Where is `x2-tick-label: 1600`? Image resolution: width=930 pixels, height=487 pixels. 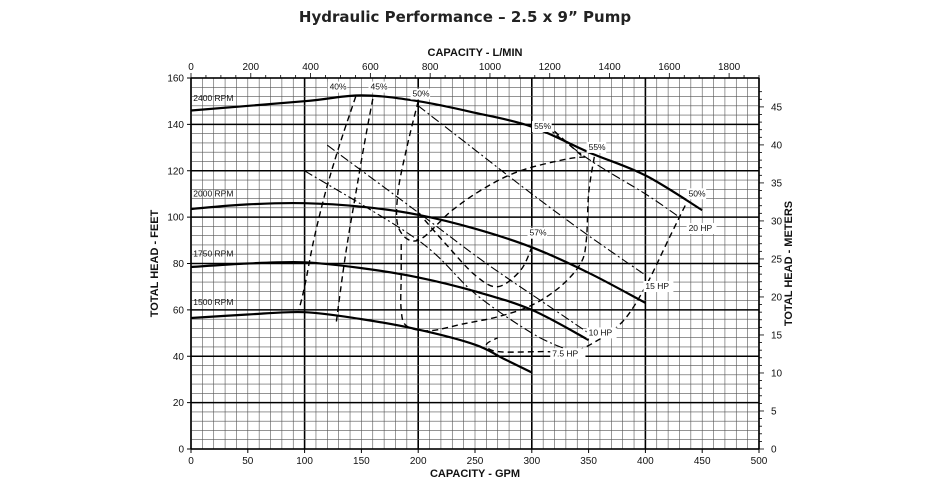
x2-tick-label: 1600 is located at coordinates (669, 67).